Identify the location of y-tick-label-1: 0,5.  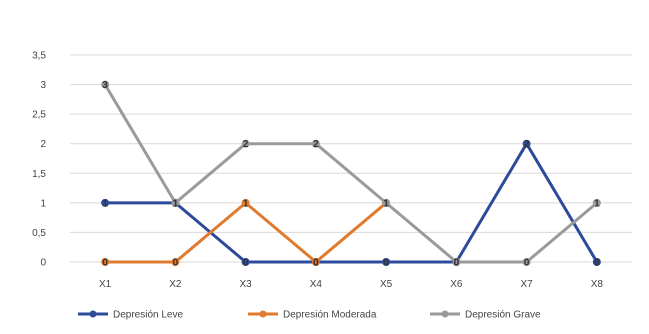
(39, 233).